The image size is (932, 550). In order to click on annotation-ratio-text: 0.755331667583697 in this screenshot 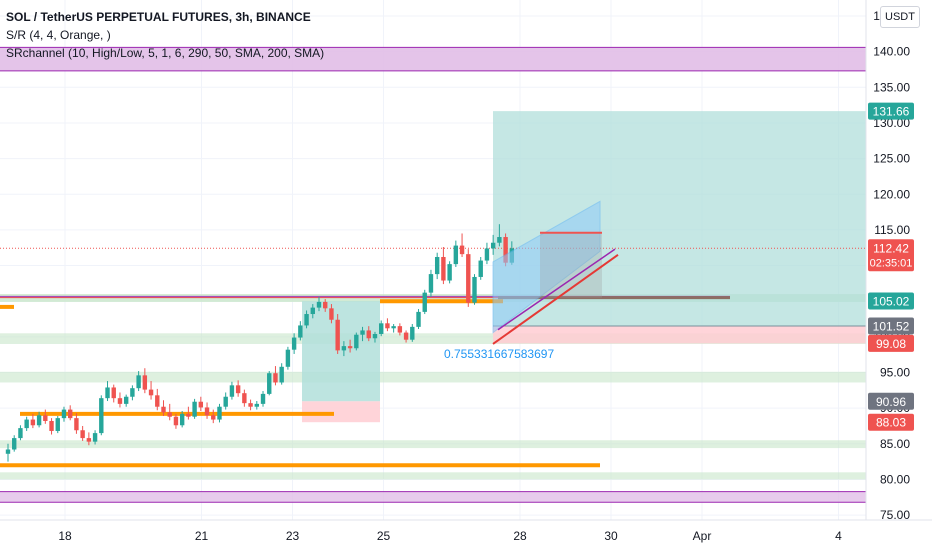, I will do `click(499, 354)`.